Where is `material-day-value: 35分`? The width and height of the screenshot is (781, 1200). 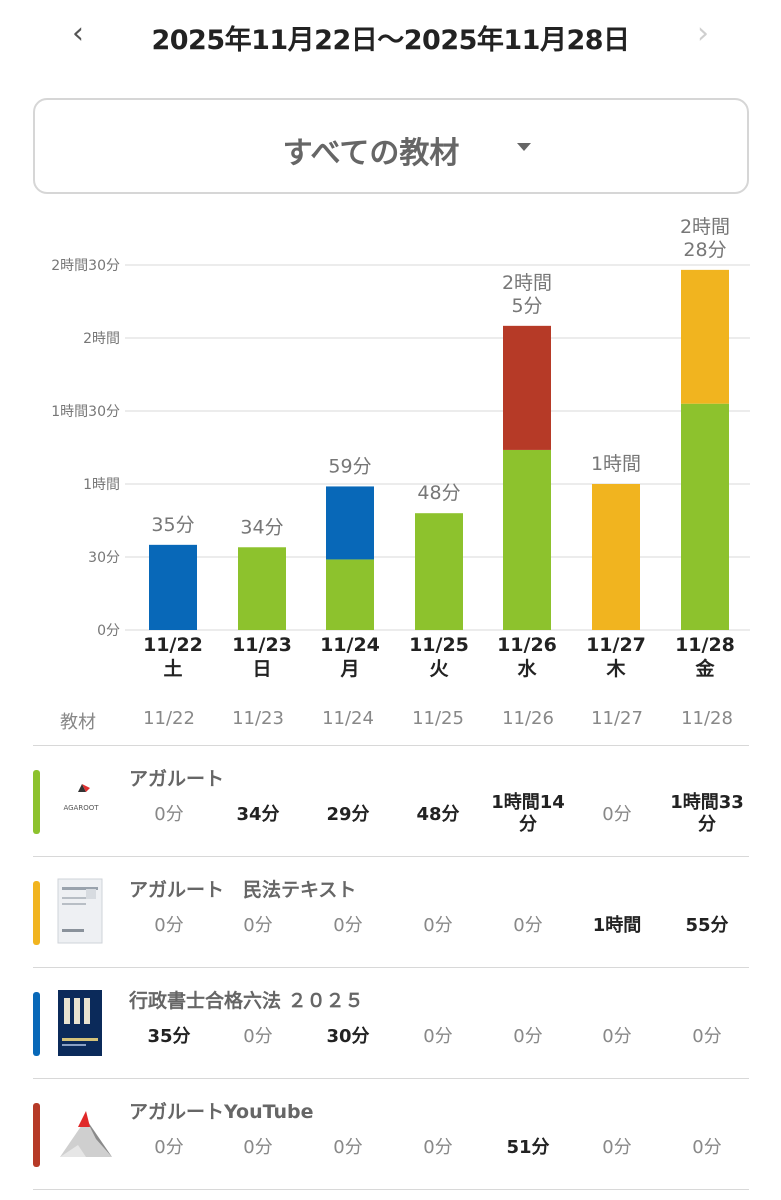 material-day-value: 35分 is located at coordinates (169, 1036).